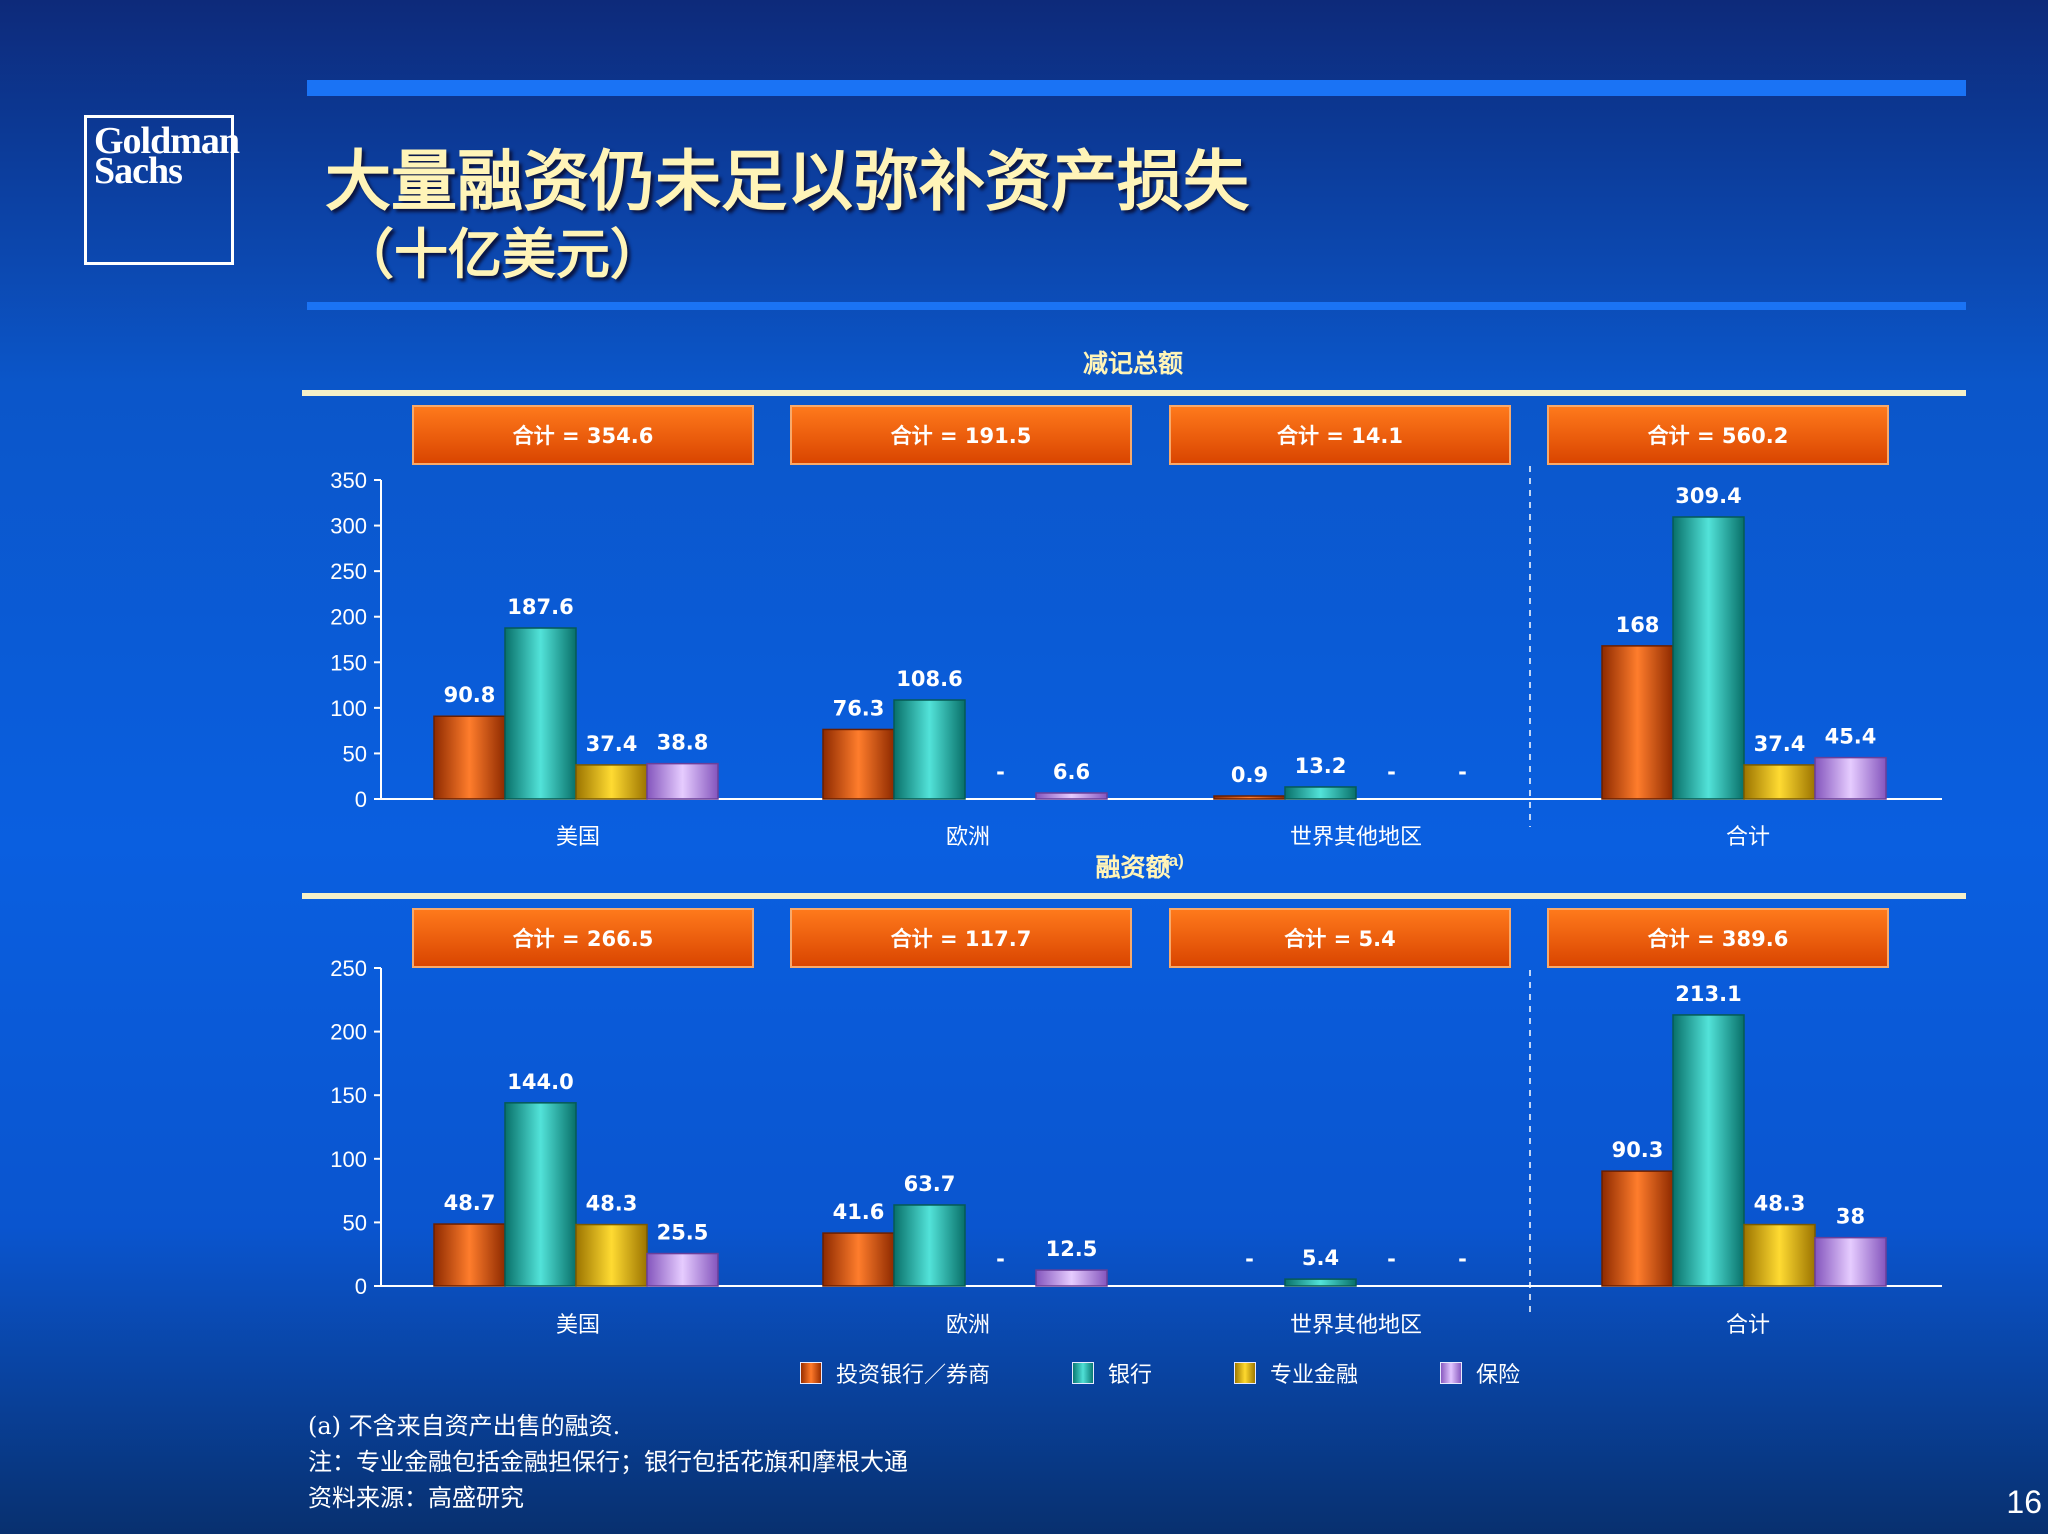 This screenshot has width=2048, height=1534. What do you see at coordinates (811, 1373) in the screenshot?
I see `legend-swatch-inv-bank` at bounding box center [811, 1373].